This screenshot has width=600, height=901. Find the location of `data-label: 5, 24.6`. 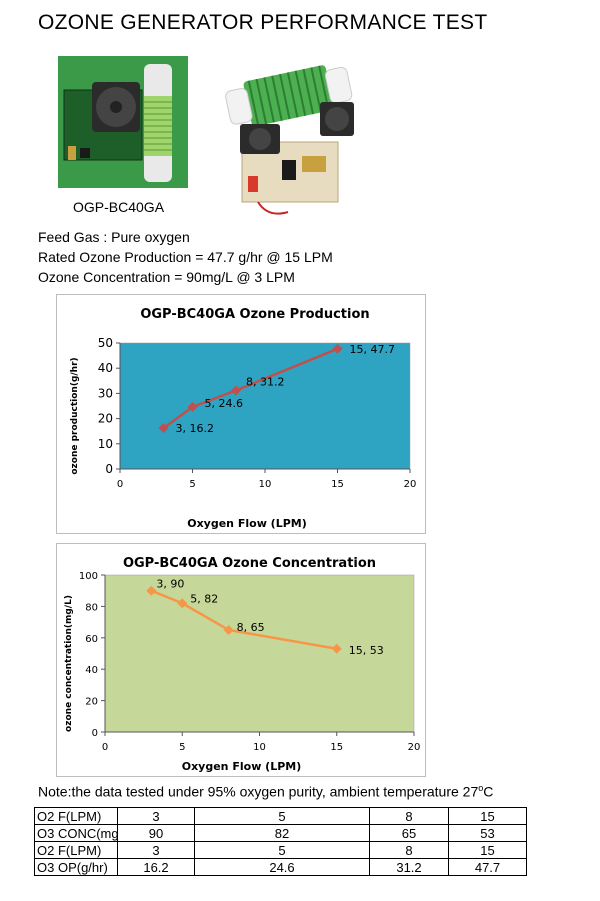

data-label: 5, 24.6 is located at coordinates (224, 403).